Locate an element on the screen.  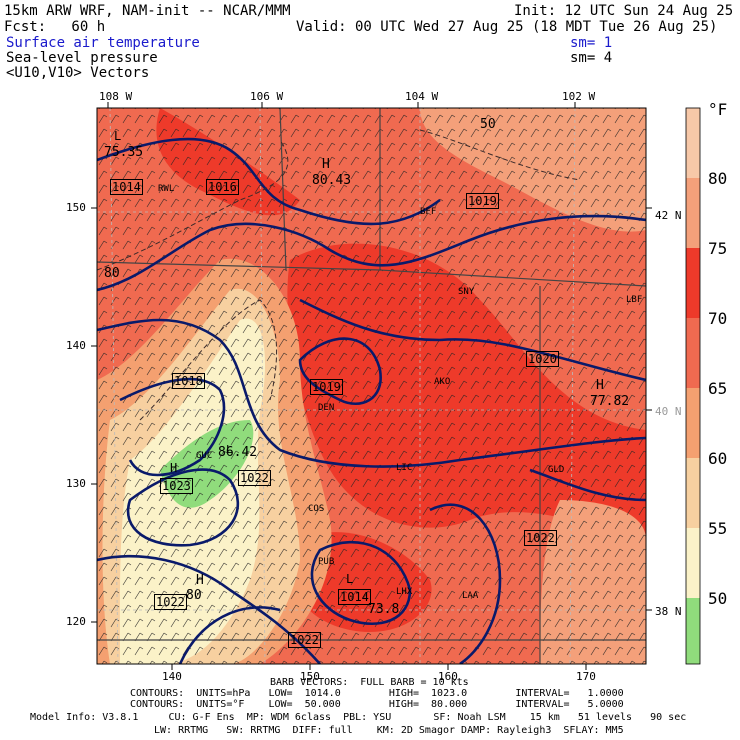
grid-x-140: 140 is located at coordinates (172, 676).